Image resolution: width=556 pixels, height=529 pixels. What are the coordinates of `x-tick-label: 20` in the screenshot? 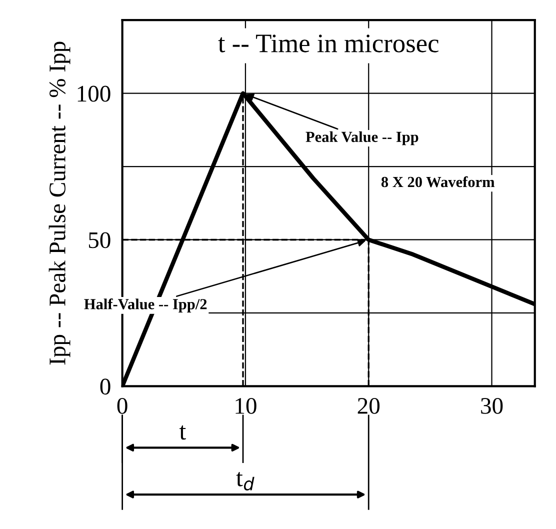 It's located at (369, 406).